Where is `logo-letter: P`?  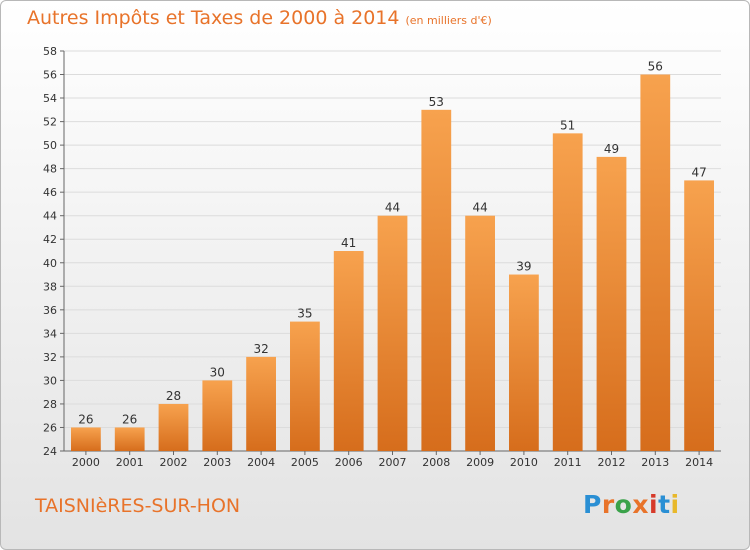
logo-letter: P is located at coordinates (592, 504).